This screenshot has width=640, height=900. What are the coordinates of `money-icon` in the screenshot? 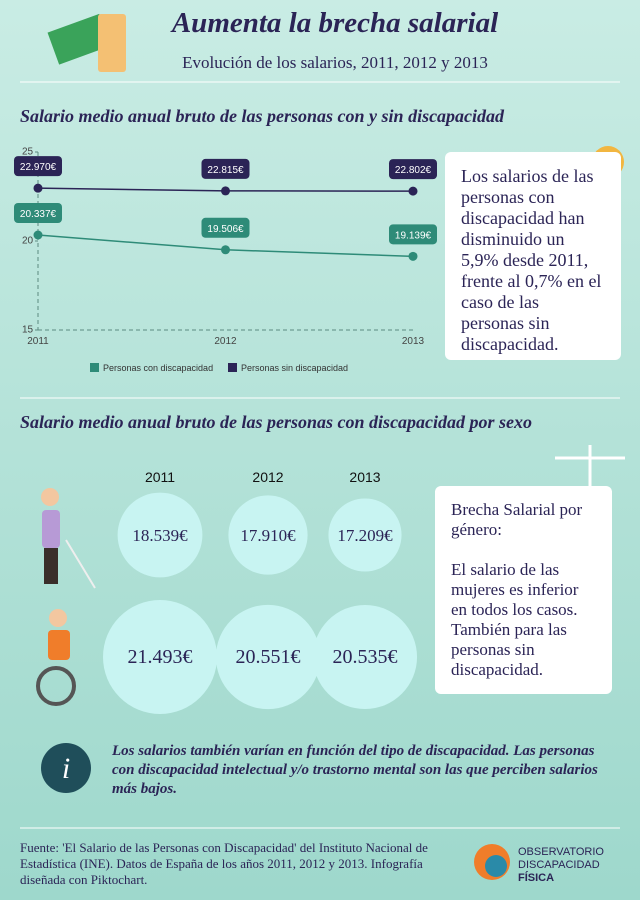 It's located at (79, 39).